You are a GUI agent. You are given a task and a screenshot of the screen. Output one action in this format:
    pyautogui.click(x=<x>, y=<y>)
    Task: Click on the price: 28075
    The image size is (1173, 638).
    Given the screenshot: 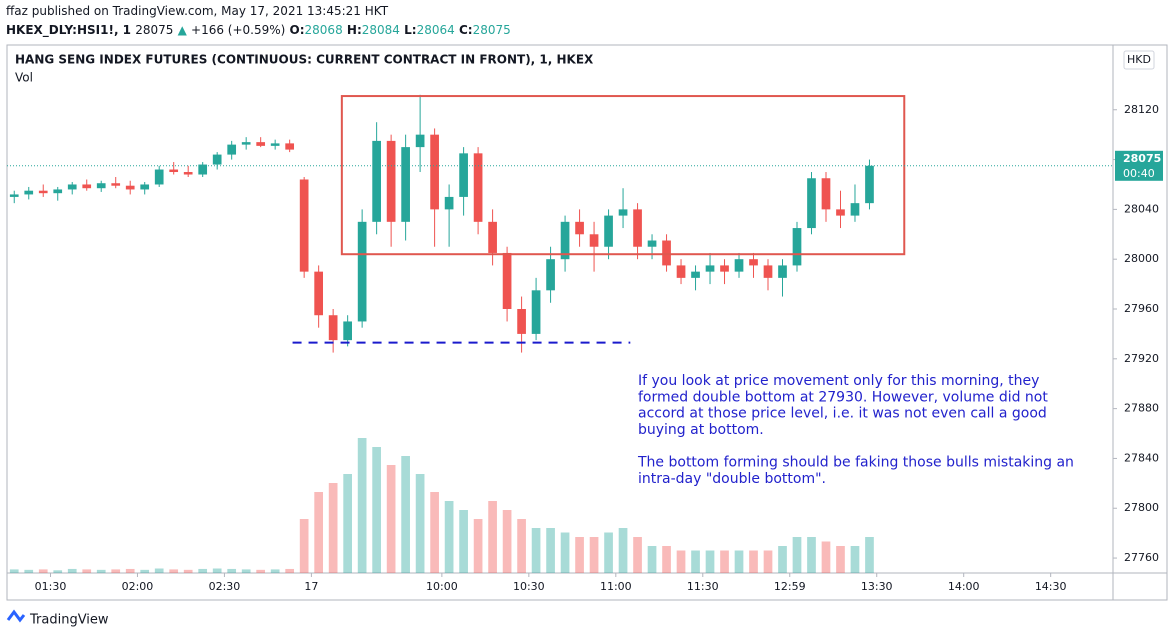 What is the action you would take?
    pyautogui.click(x=154, y=30)
    